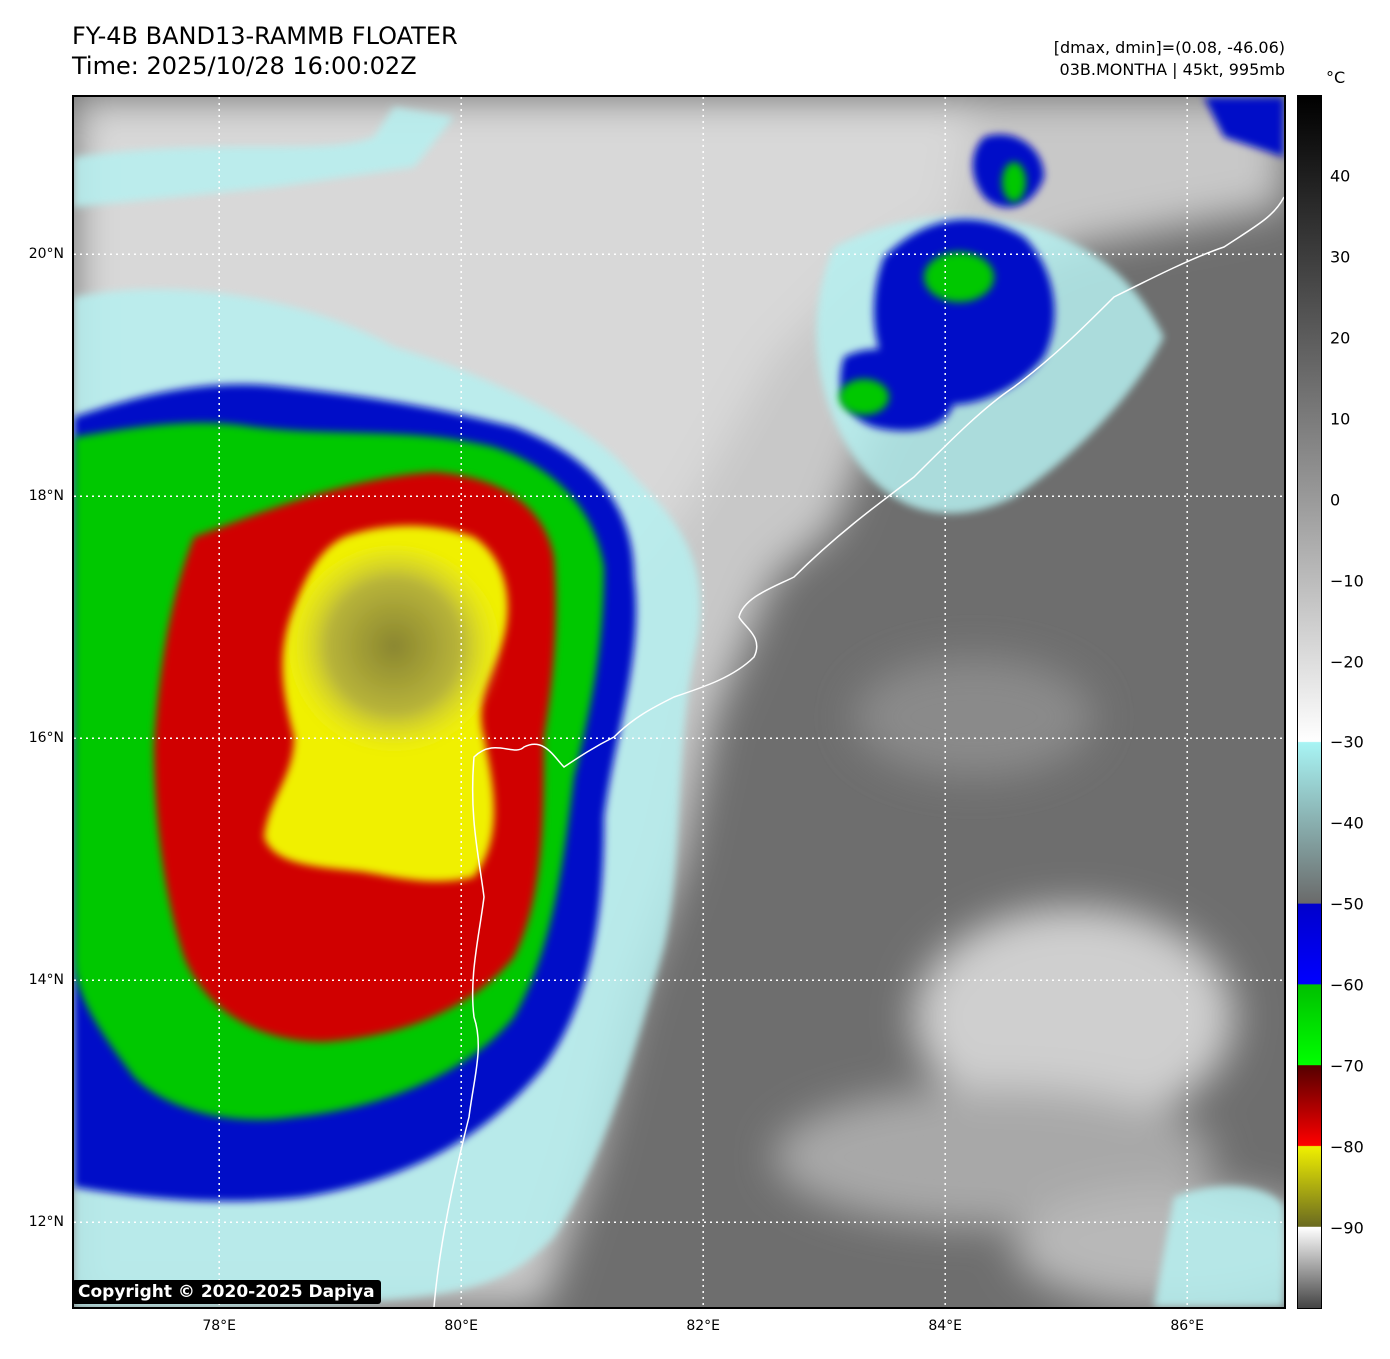  Describe the element at coordinates (1347, 823) in the screenshot. I see `colorbar-tick-8: −40` at that location.